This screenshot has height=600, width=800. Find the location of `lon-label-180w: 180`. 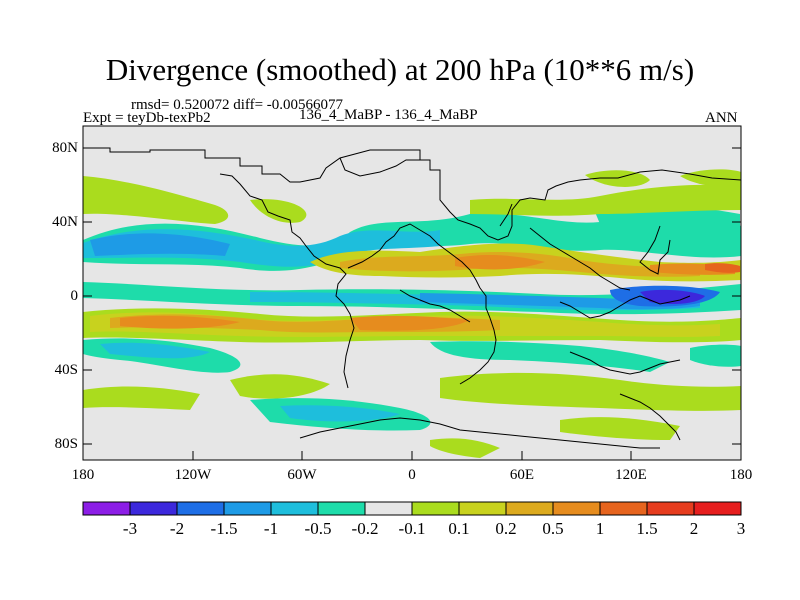

lon-label-180w: 180 is located at coordinates (83, 475).